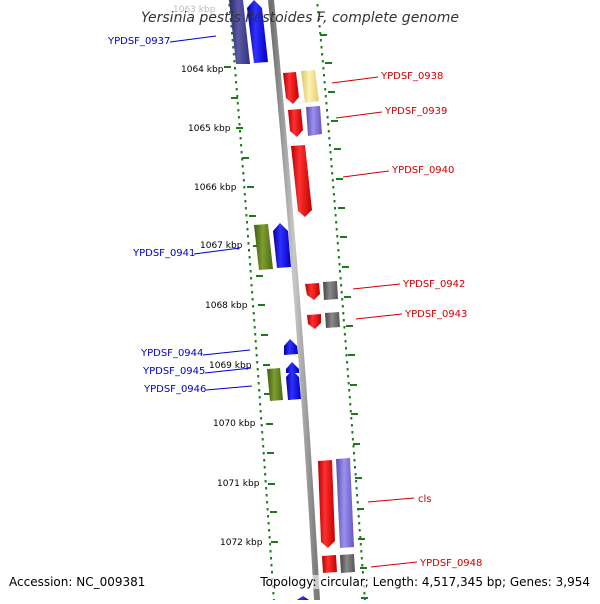 The image size is (600, 604). Describe the element at coordinates (263, 247) in the screenshot. I see `gene-ypdsf-0941-olive` at that location.